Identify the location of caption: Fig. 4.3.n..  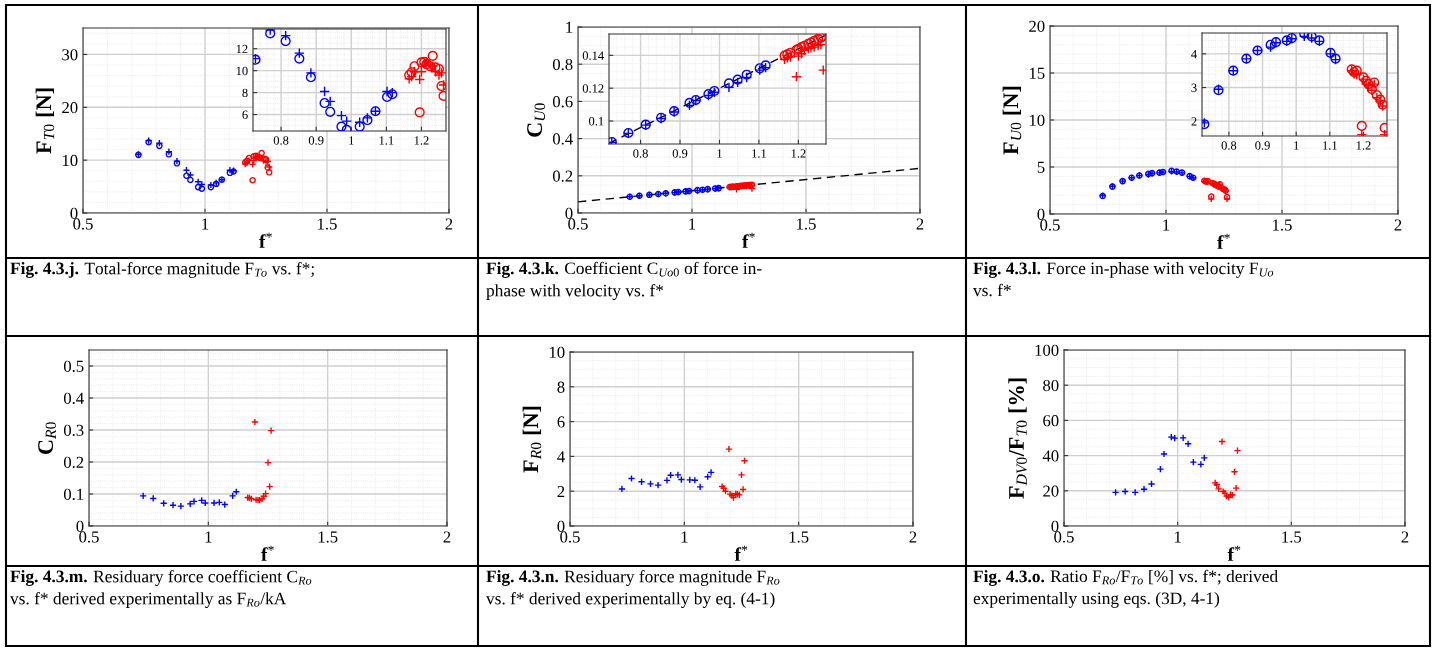
(522, 578).